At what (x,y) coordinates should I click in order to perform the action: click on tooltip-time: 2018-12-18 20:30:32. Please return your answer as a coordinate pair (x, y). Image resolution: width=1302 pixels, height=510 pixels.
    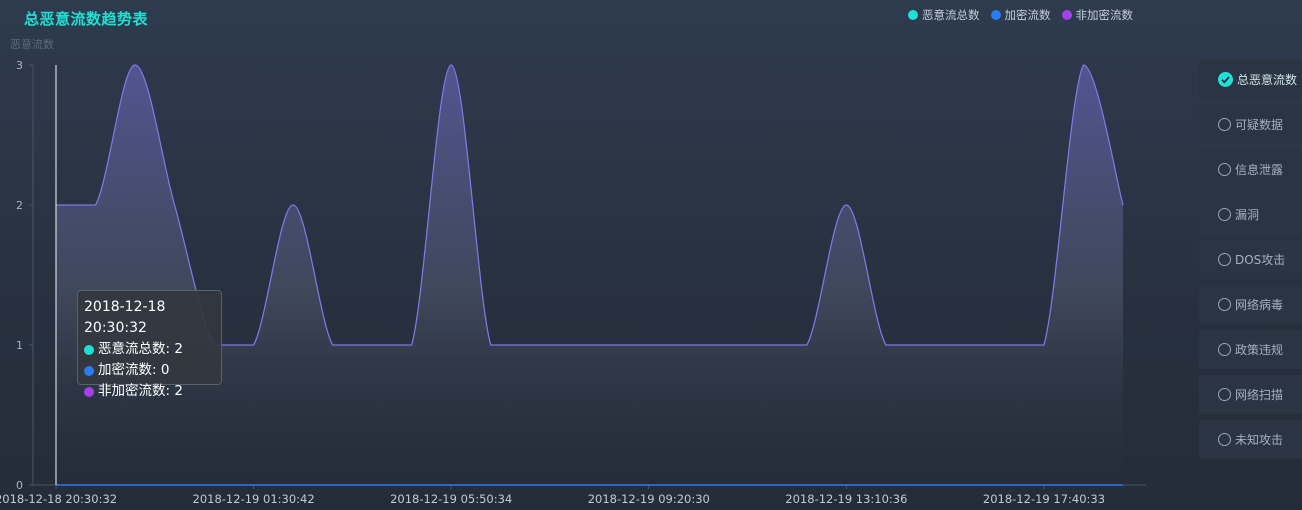
    Looking at the image, I should click on (125, 317).